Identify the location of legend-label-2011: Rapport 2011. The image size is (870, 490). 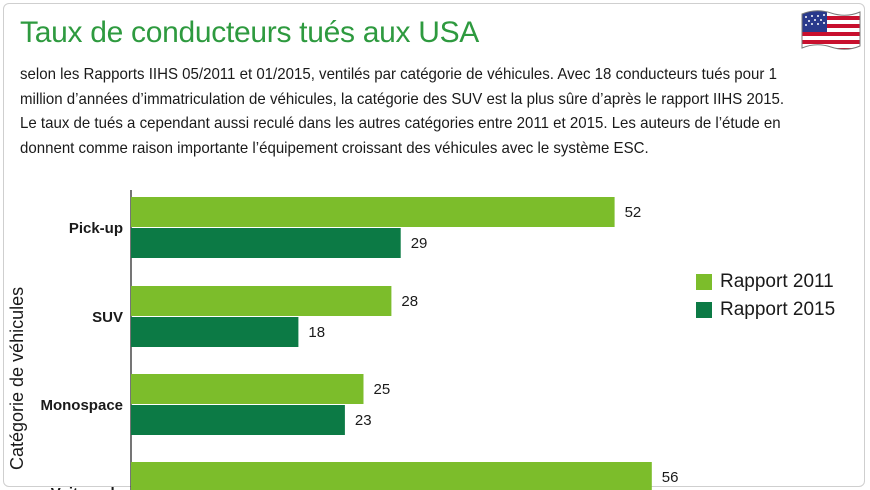
(777, 281).